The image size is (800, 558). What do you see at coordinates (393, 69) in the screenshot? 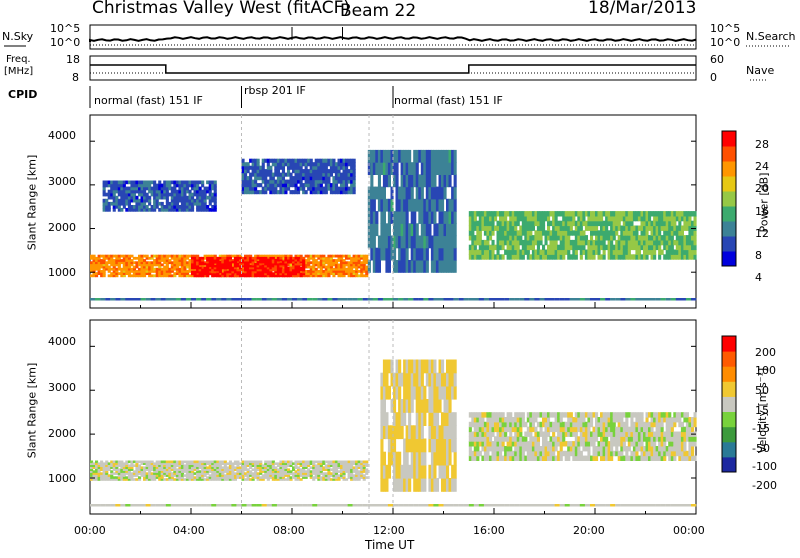
I see `frequency-line` at bounding box center [393, 69].